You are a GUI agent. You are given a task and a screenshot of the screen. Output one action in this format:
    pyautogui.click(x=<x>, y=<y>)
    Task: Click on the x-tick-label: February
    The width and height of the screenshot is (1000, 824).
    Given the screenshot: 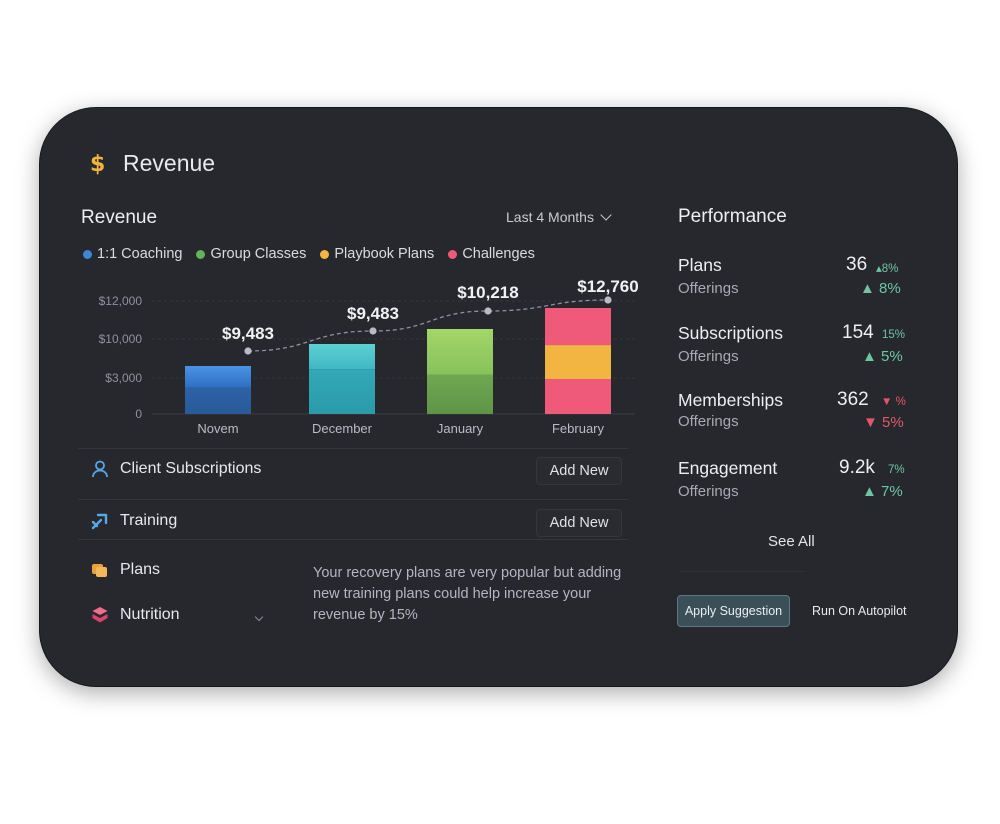 What is the action you would take?
    pyautogui.click(x=578, y=428)
    